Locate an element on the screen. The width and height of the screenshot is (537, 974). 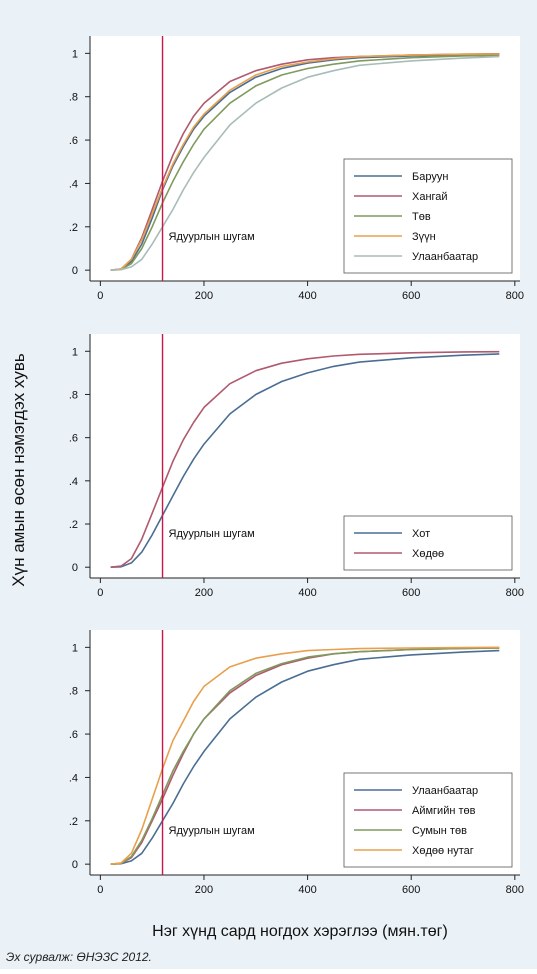
legend-label: Зүүн is located at coordinates (424, 237).